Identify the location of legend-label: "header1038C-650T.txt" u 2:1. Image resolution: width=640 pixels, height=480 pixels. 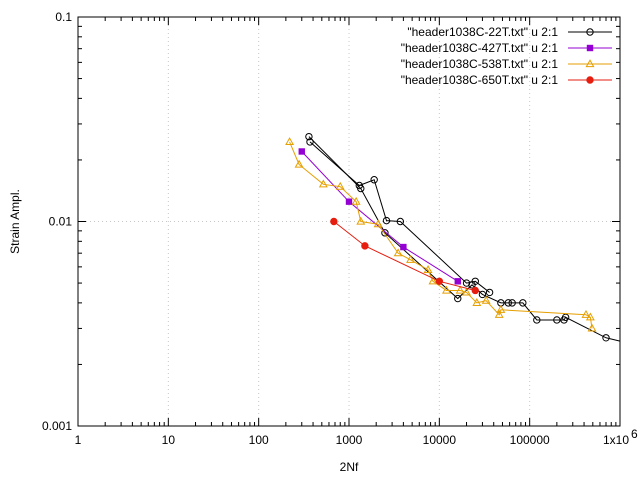
(480, 80).